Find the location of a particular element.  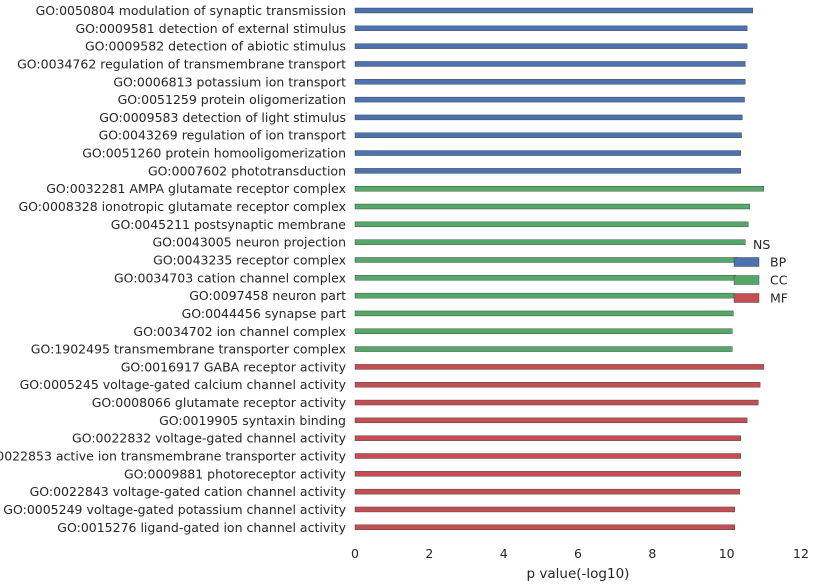

x-tick-labels-group: 0 2 4 6 8 10 12 is located at coordinates (580, 553).